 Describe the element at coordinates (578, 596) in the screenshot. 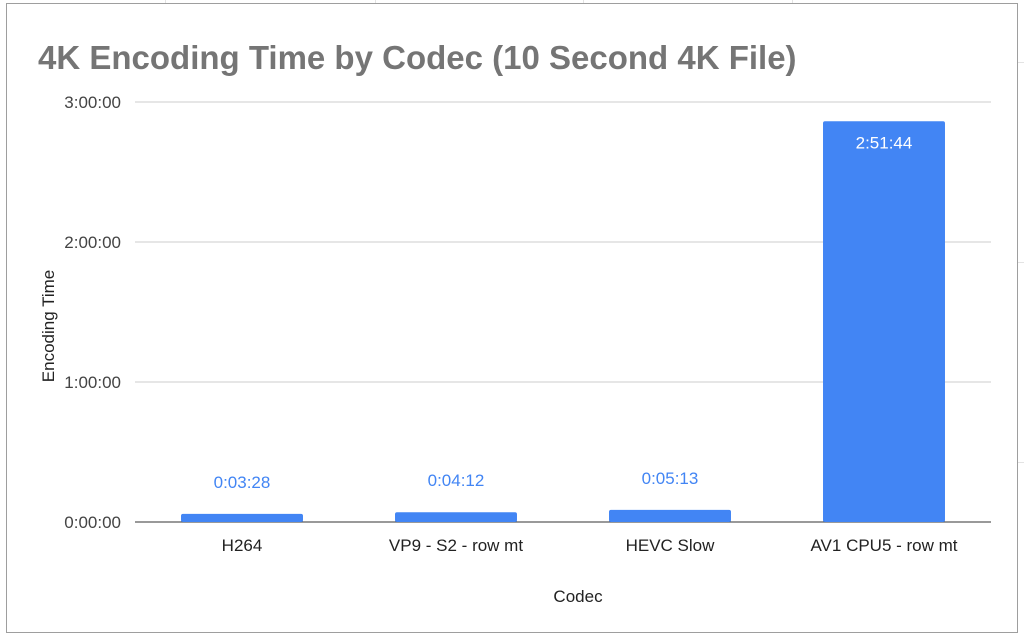

I see `x-axis-title: Codec` at that location.